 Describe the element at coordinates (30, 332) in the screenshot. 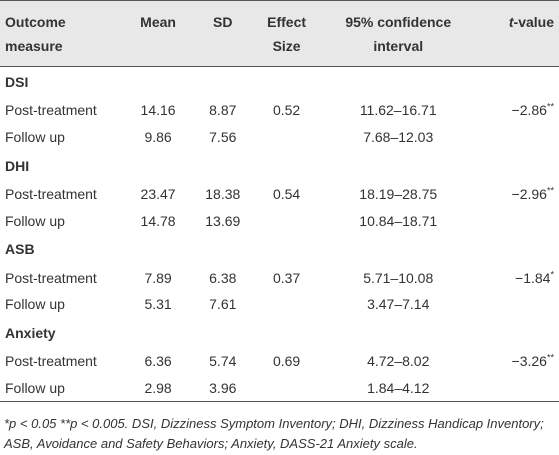

I see `group-label: Anxiety` at that location.